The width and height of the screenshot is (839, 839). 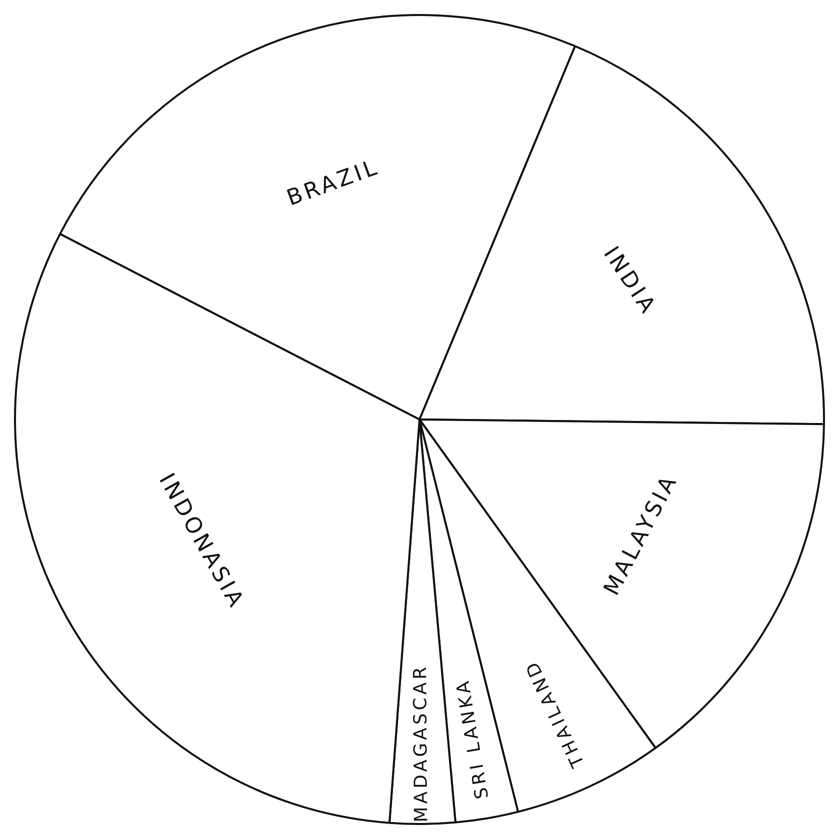 I want to click on slice-label: SRI LANKA, so click(x=473, y=738).